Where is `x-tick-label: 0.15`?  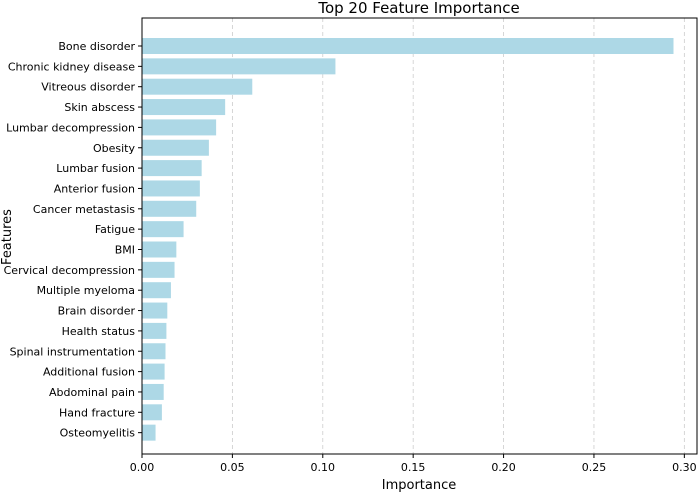
x-tick-label: 0.15 is located at coordinates (413, 467).